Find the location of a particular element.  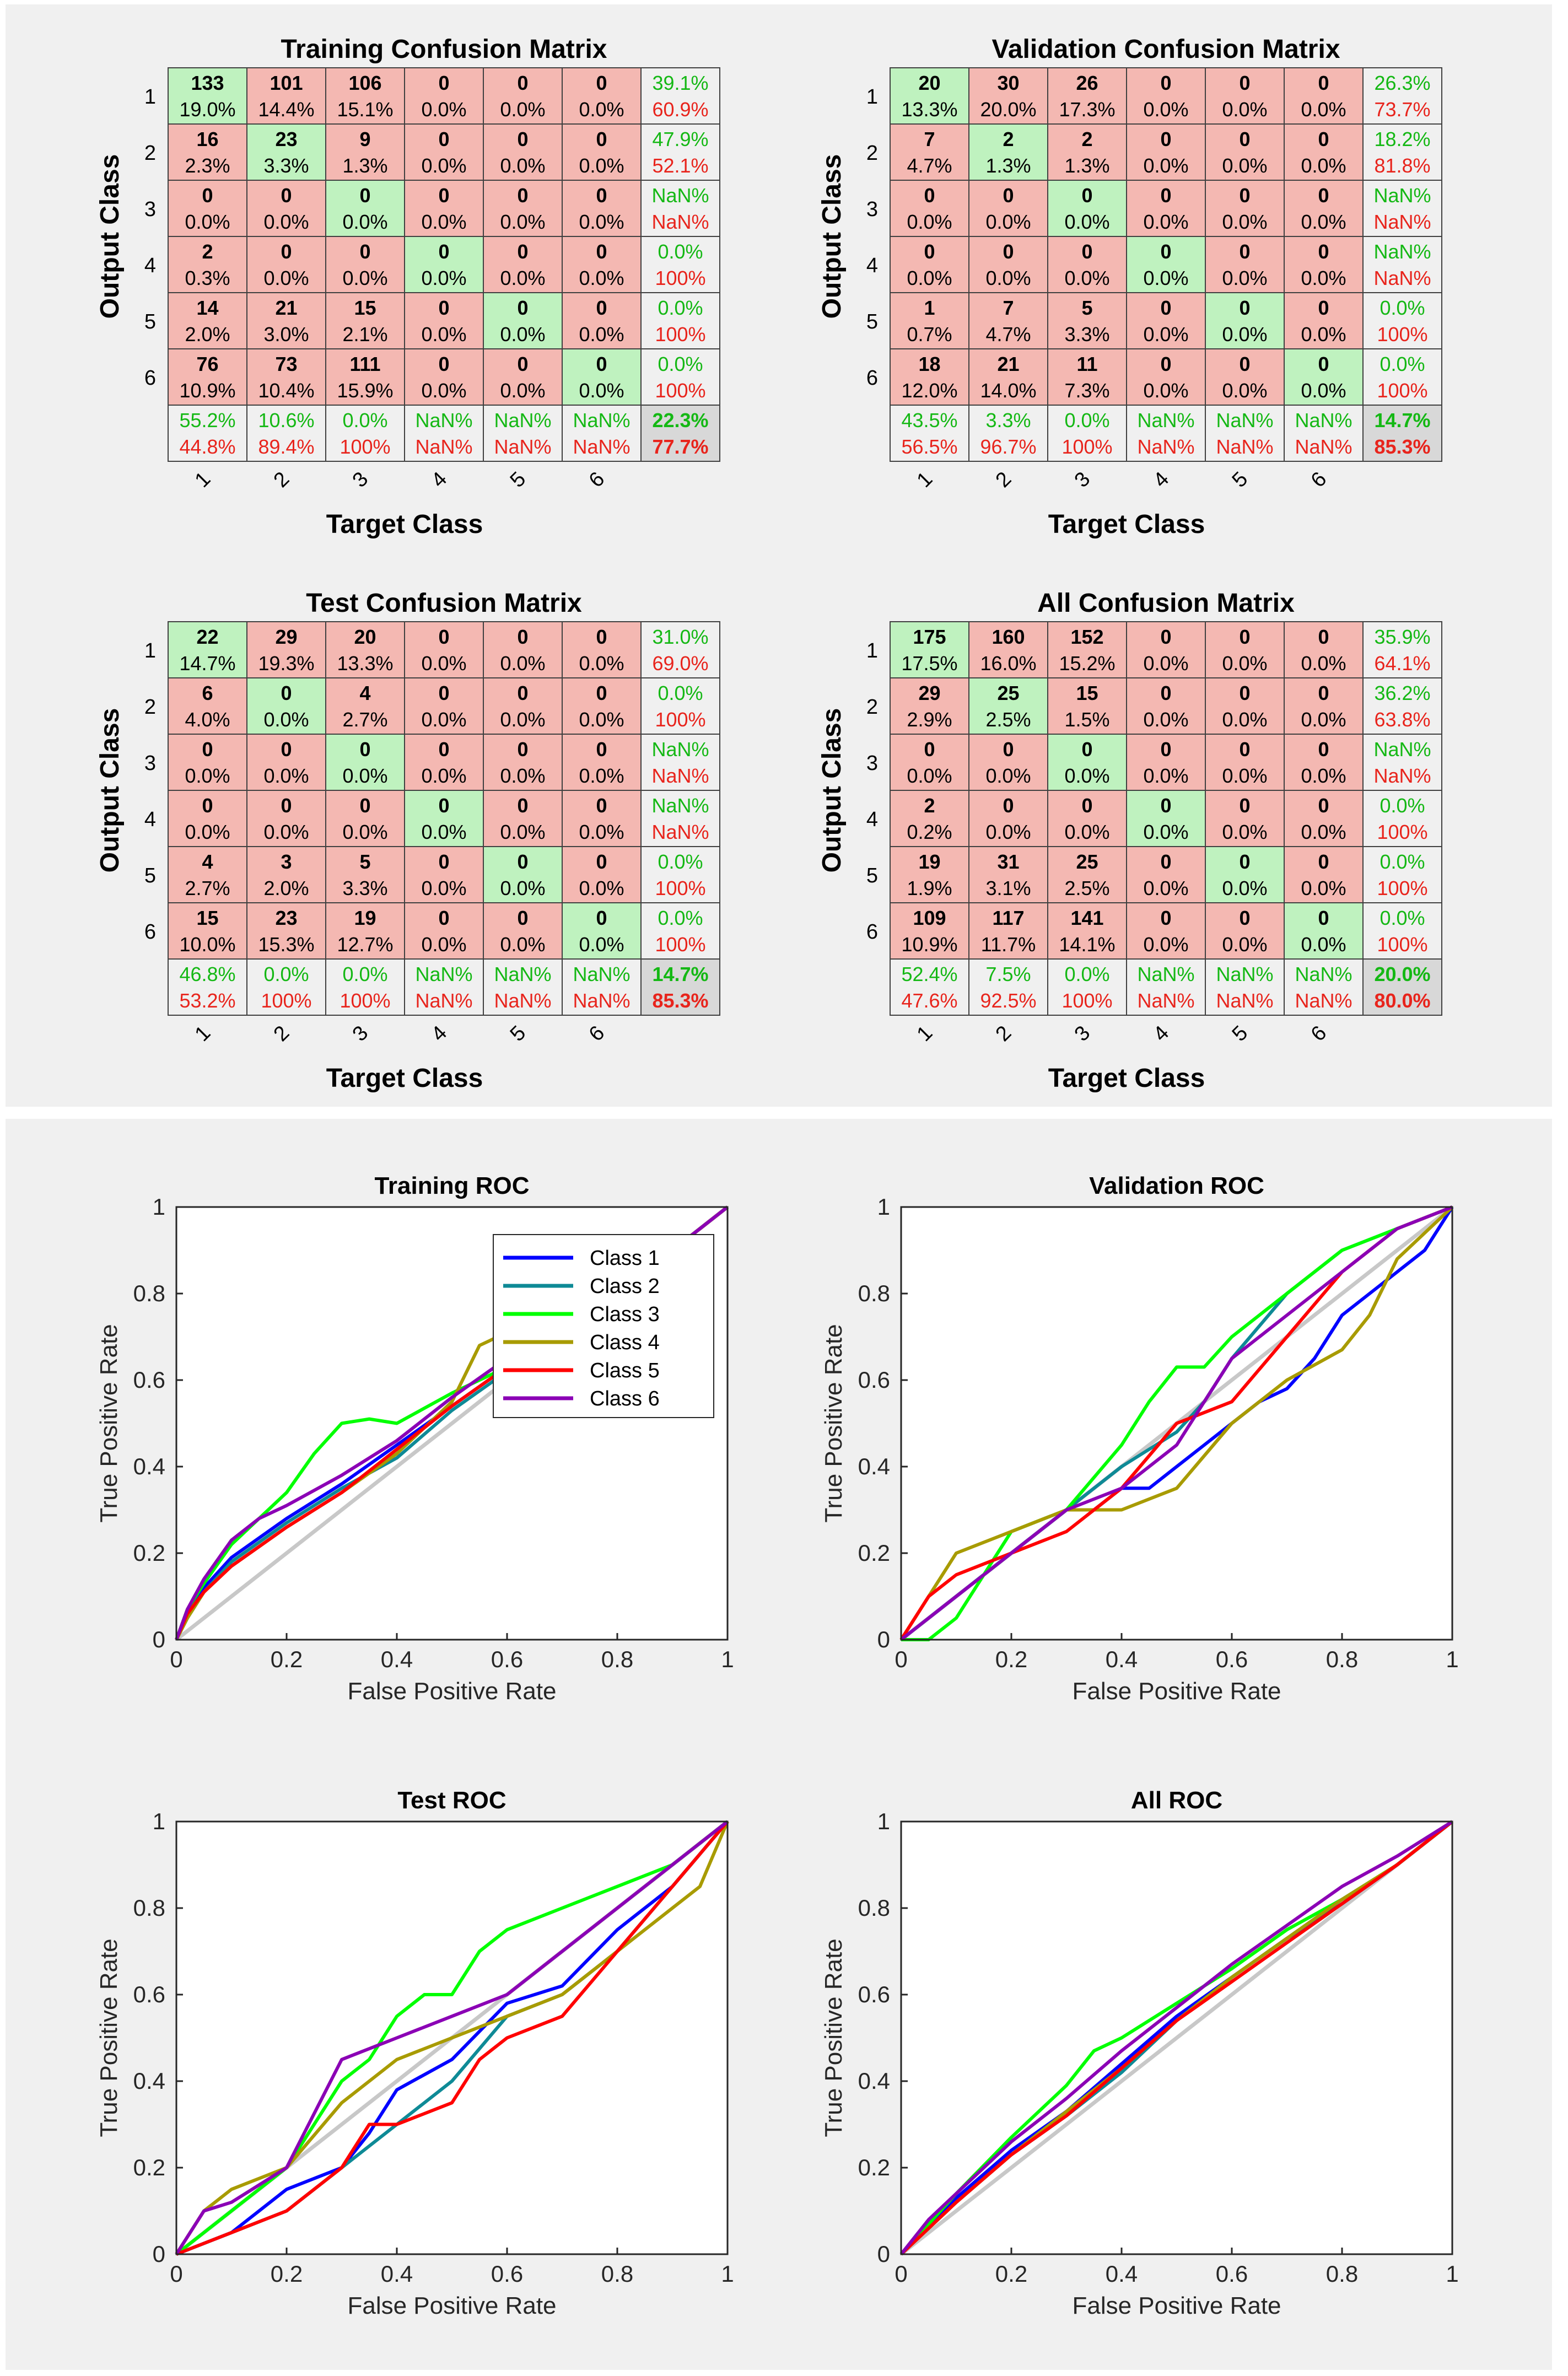

roc-xlabel: False Positive Rate is located at coordinates (452, 2305).